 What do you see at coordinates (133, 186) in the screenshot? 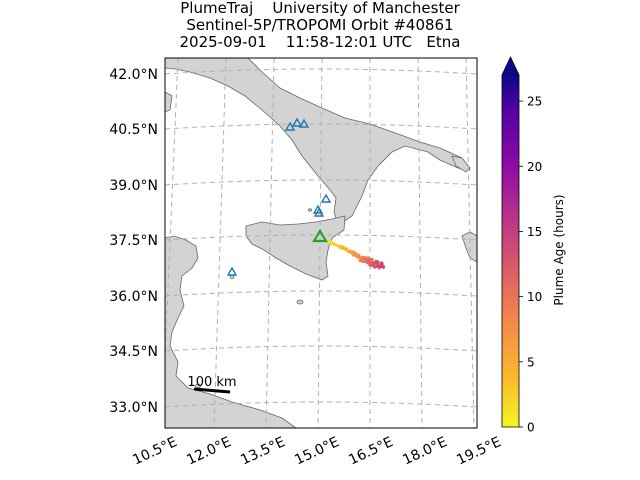
I see `lat-tick-label: 39.0°N` at bounding box center [133, 186].